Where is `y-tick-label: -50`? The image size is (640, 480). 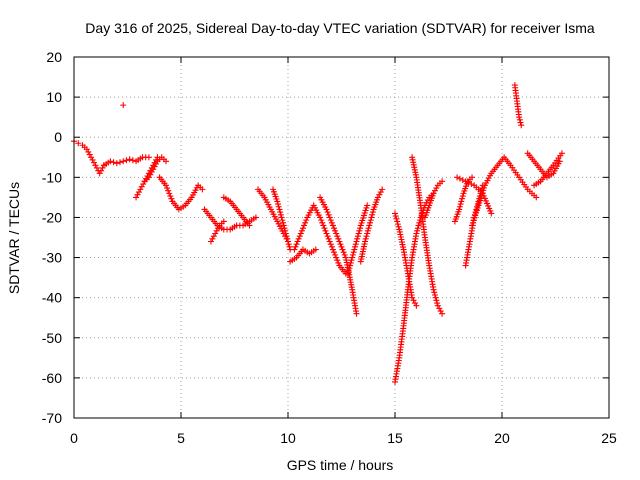
y-tick-label: -50 is located at coordinates (52, 338).